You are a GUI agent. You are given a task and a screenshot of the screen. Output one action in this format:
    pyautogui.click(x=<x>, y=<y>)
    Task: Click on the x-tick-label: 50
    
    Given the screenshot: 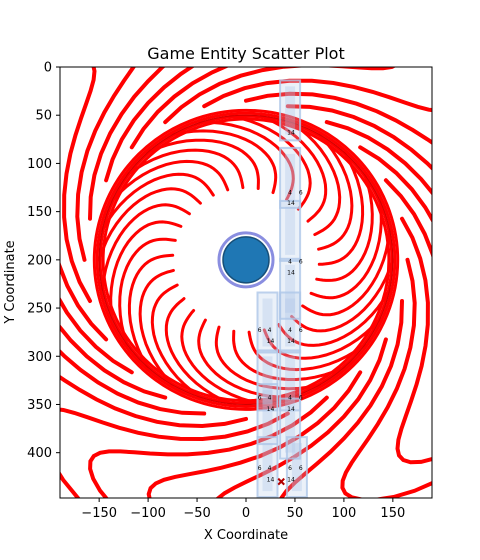 What is the action you would take?
    pyautogui.click(x=295, y=513)
    